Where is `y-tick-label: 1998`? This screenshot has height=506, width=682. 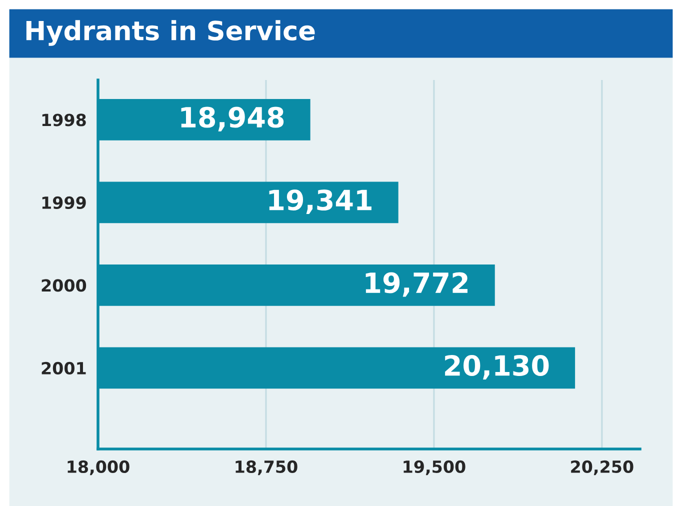
y-tick-label: 1998 is located at coordinates (64, 120).